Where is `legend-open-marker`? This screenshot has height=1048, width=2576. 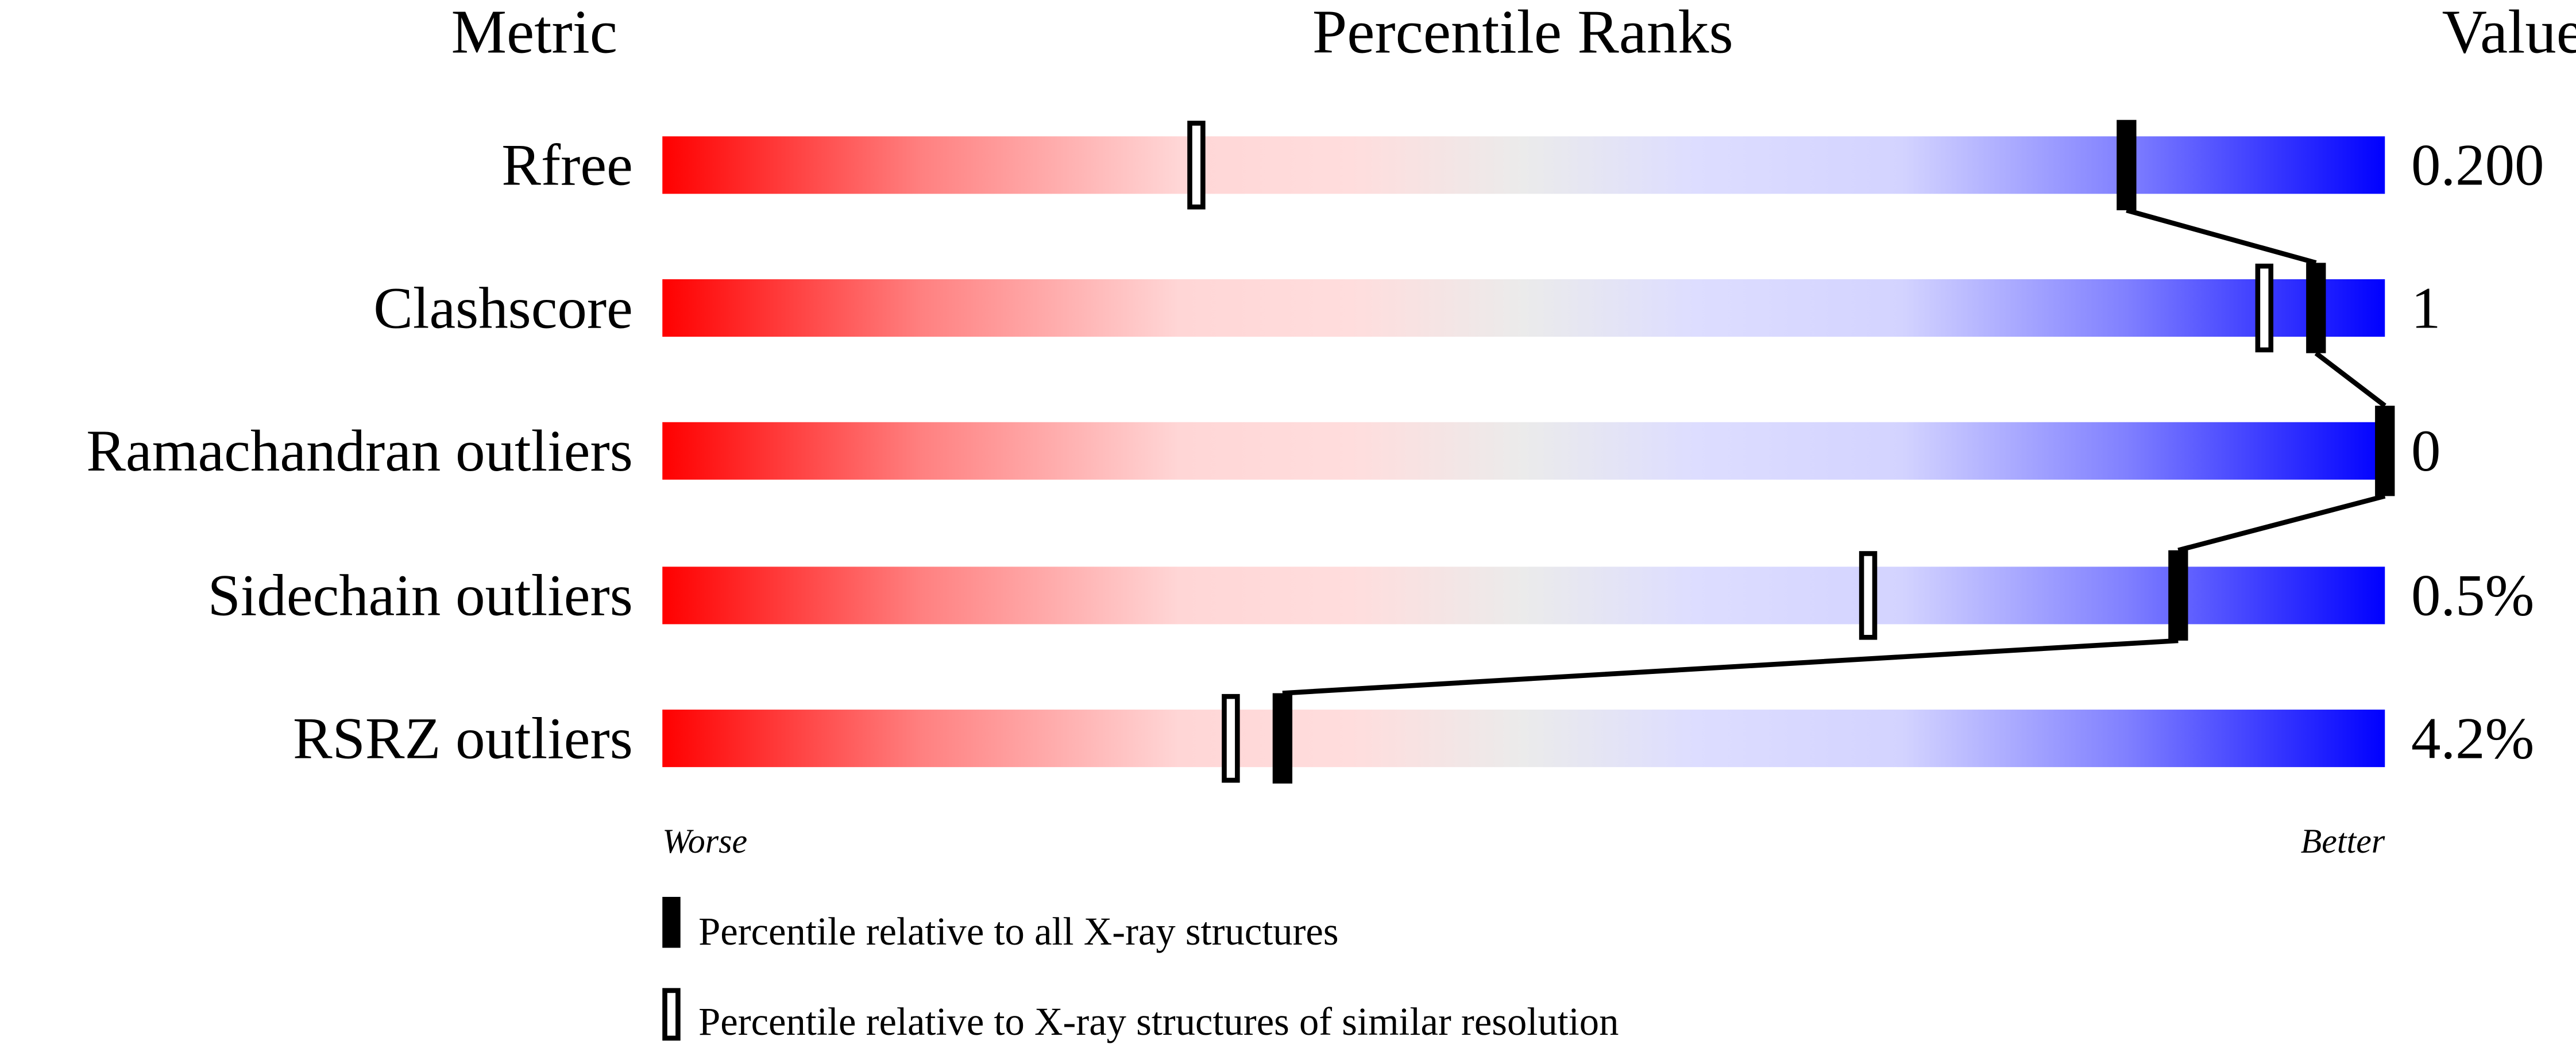
legend-open-marker is located at coordinates (671, 1014).